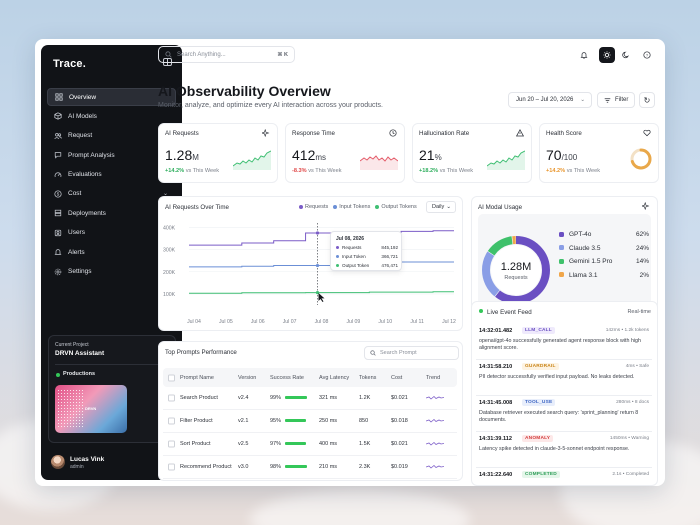 The height and width of the screenshot is (525, 700). What do you see at coordinates (111, 155) in the screenshot?
I see `sidebar-item-prompt-analysis: Prompt Analysis⌄` at bounding box center [111, 155].